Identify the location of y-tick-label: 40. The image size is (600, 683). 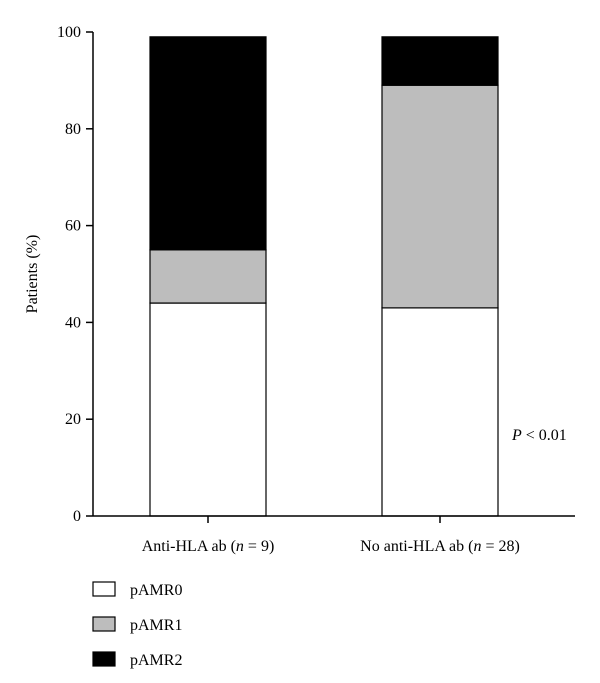
(73, 322).